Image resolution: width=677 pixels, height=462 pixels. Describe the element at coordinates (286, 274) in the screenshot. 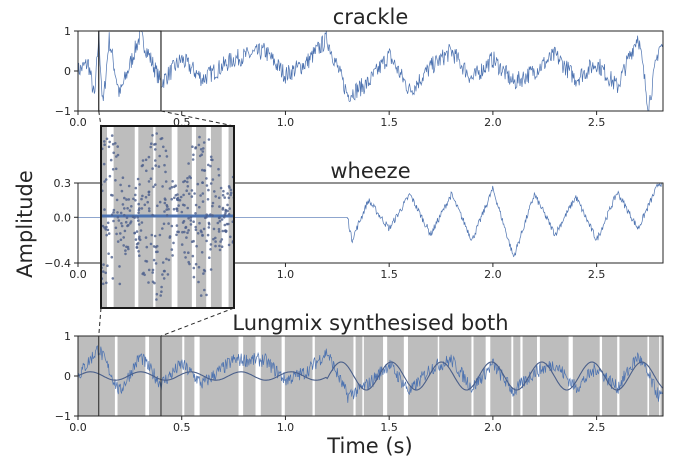

I see `x-tick-label: 1.0` at that location.